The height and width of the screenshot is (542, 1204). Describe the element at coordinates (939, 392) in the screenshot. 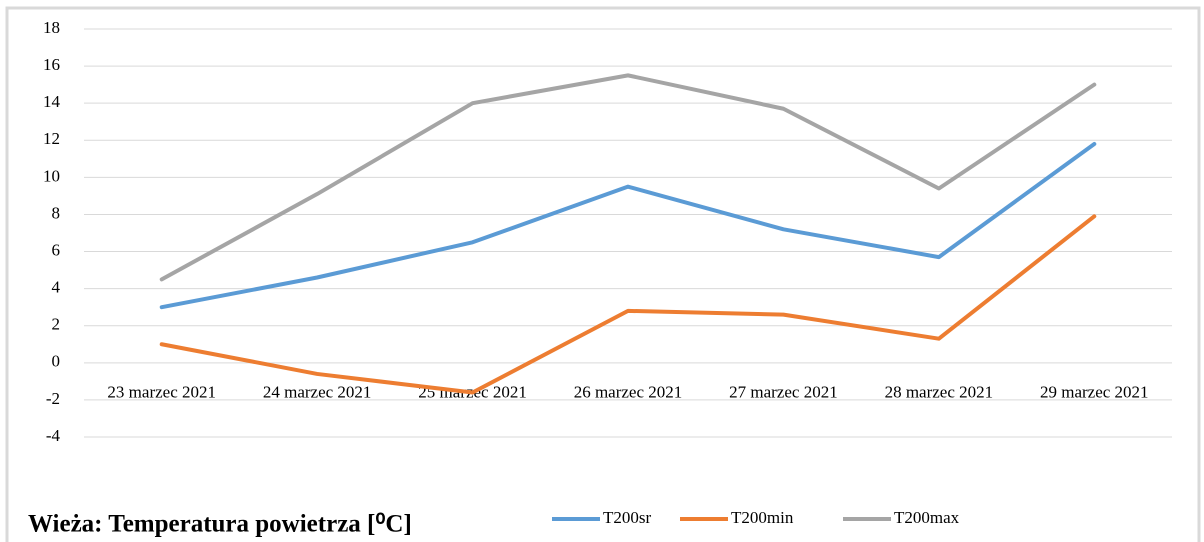

I see `x-tick-label: 28 marzec 2021` at that location.